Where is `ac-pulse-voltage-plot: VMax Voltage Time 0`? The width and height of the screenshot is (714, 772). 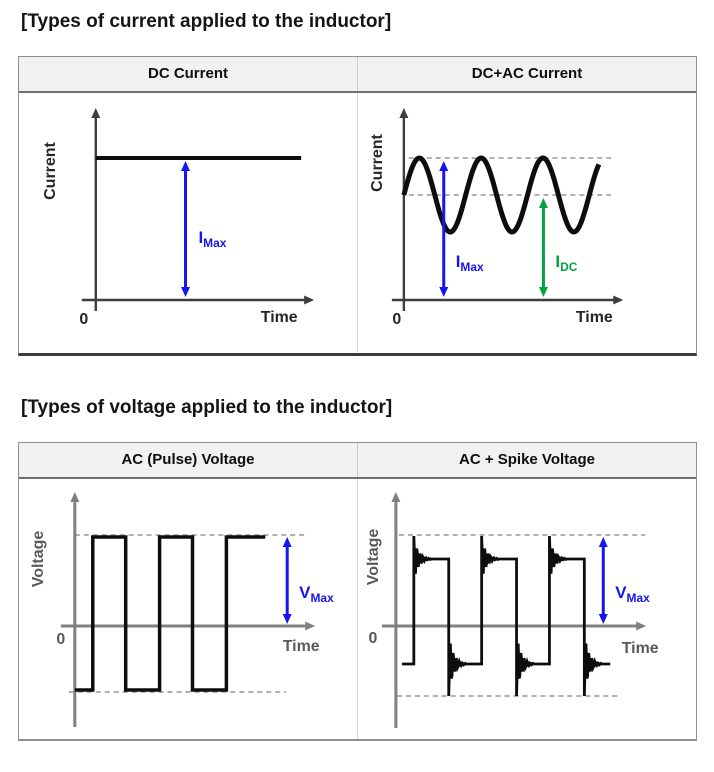
ac-pulse-voltage-plot: VMax Voltage Time 0 is located at coordinates (182, 609).